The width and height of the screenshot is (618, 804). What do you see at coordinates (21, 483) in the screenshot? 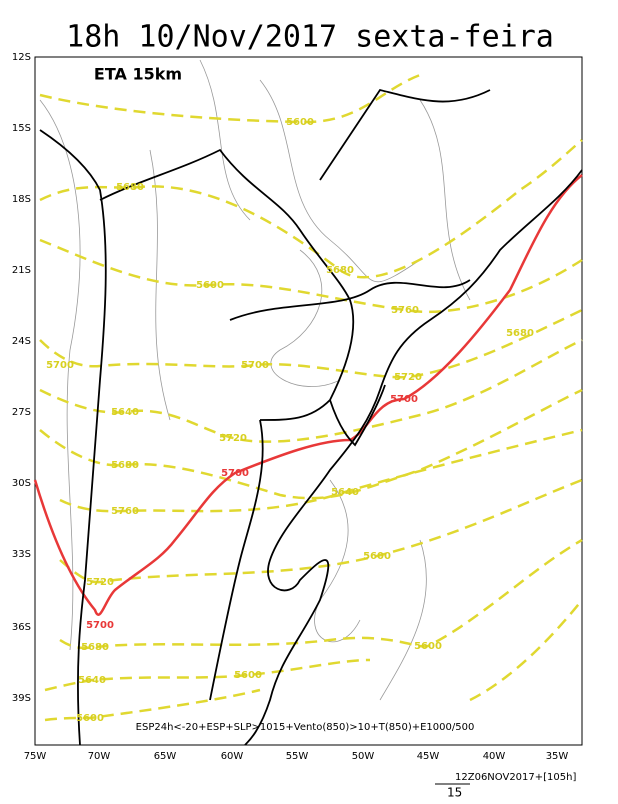
I see `latitude-label: 30S` at bounding box center [21, 483].